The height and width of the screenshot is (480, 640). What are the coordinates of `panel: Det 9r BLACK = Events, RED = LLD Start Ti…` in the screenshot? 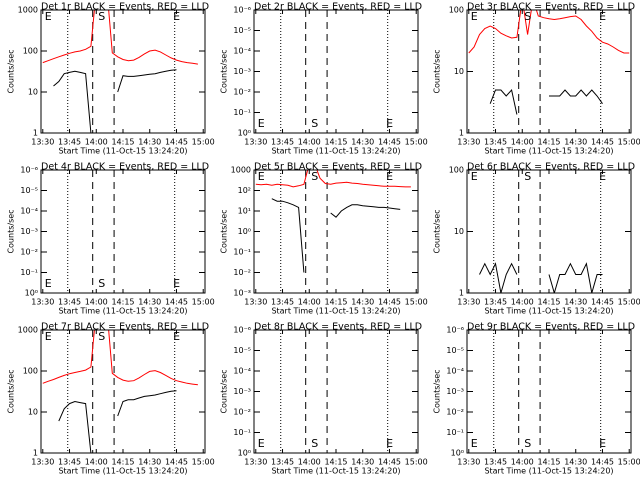 It's located at (536, 399).